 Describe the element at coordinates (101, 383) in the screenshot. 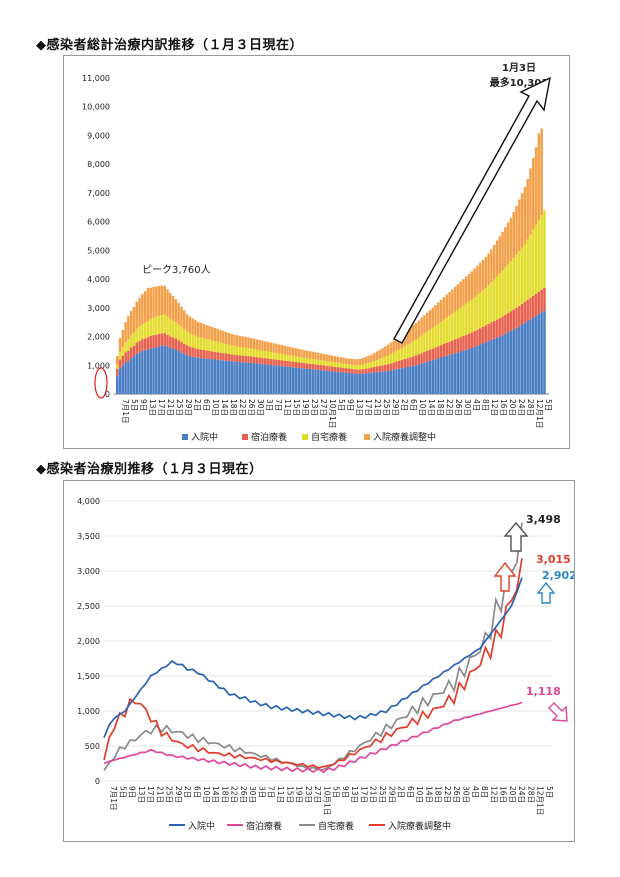

I see `zero-highlight-ellipse` at that location.